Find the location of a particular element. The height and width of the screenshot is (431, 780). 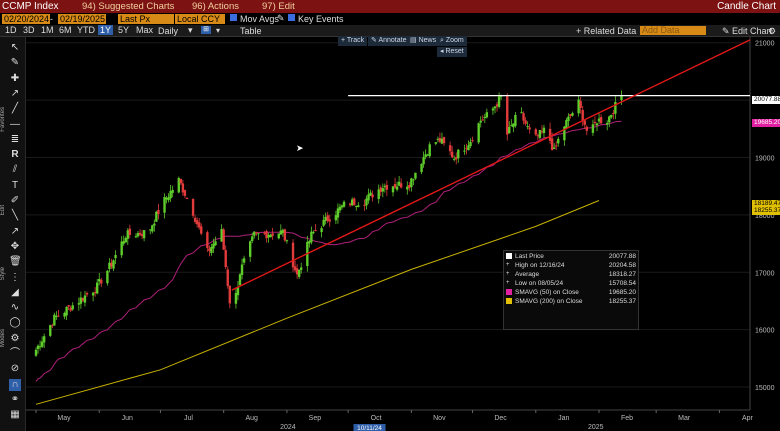

mov-avgs-checkbox is located at coordinates (233, 17).